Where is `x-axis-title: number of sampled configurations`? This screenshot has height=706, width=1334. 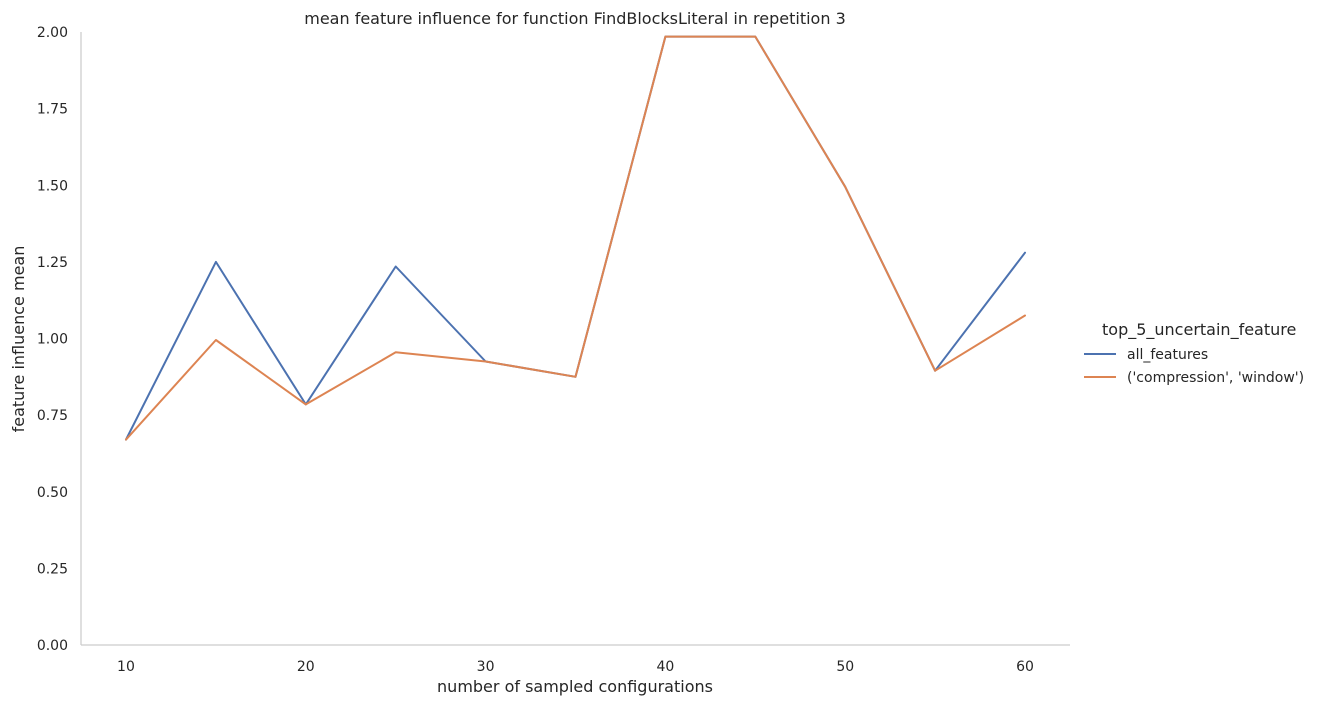 x-axis-title: number of sampled configurations is located at coordinates (575, 686).